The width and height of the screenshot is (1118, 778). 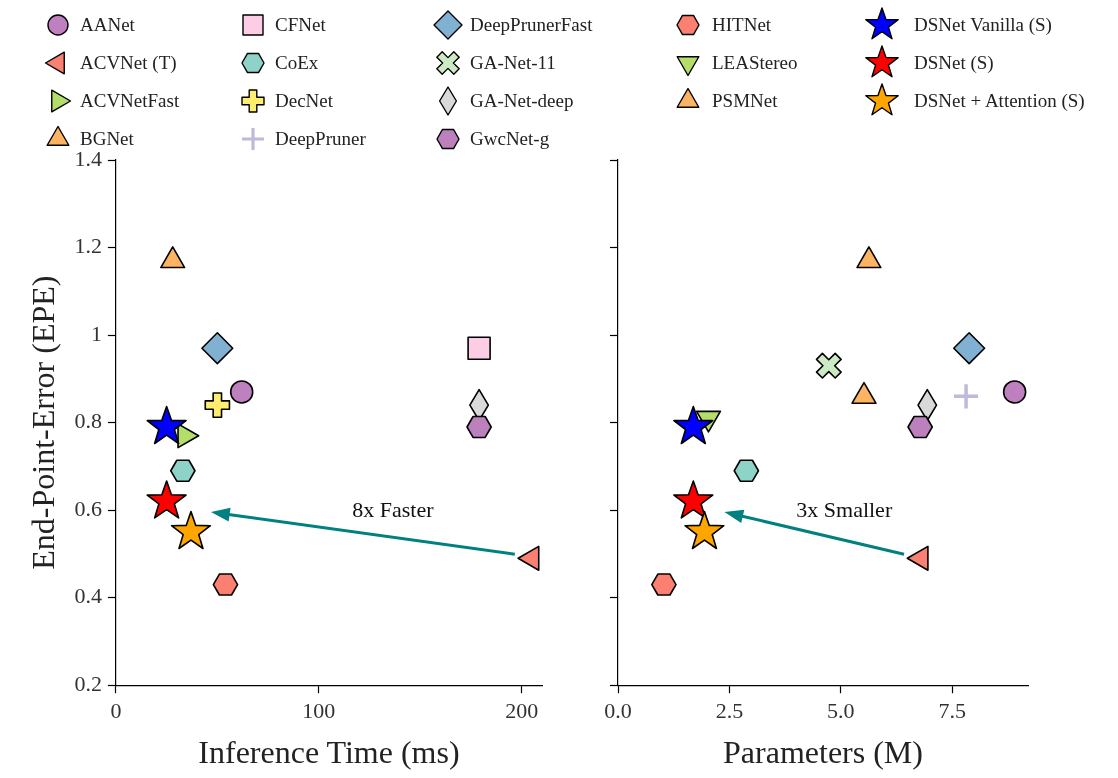 What do you see at coordinates (319, 711) in the screenshot?
I see `x-tick-label: 100` at bounding box center [319, 711].